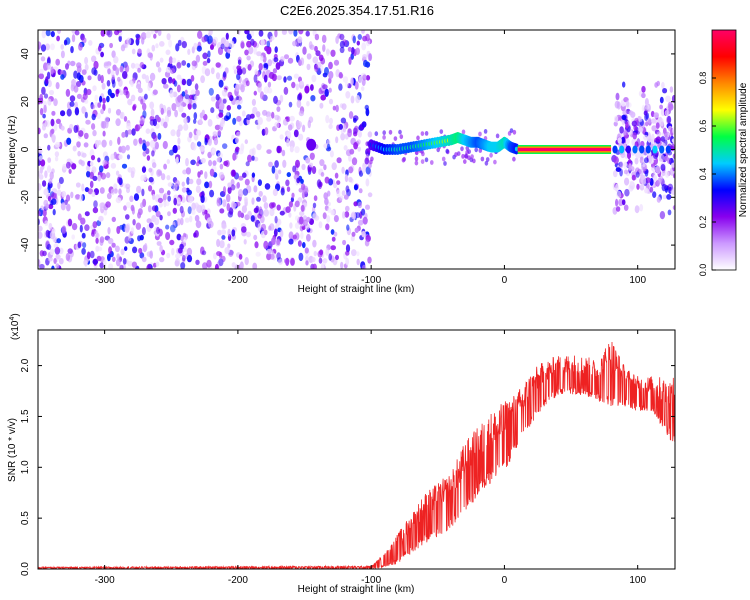  Describe the element at coordinates (25, 102) in the screenshot. I see `y-tick-label: 20` at that location.